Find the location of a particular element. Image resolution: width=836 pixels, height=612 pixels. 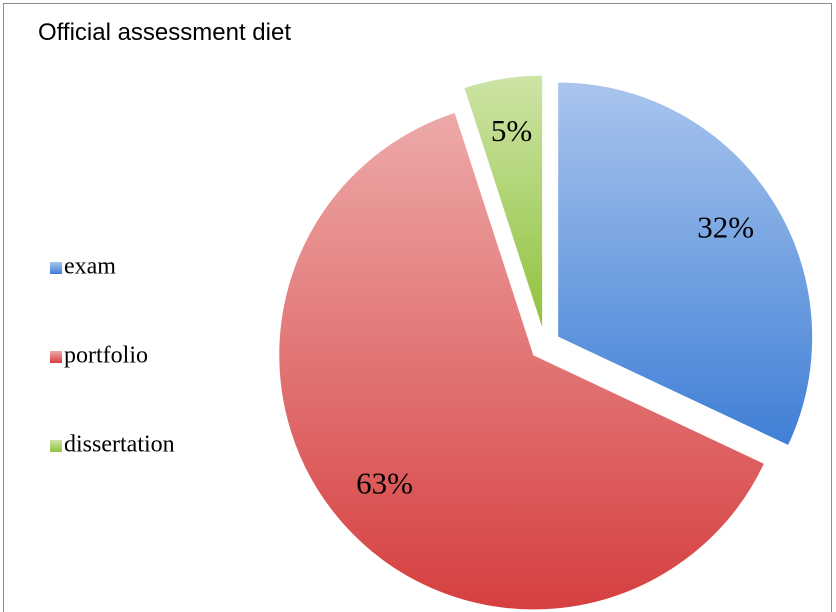

legend-label: dissertation is located at coordinates (119, 445).